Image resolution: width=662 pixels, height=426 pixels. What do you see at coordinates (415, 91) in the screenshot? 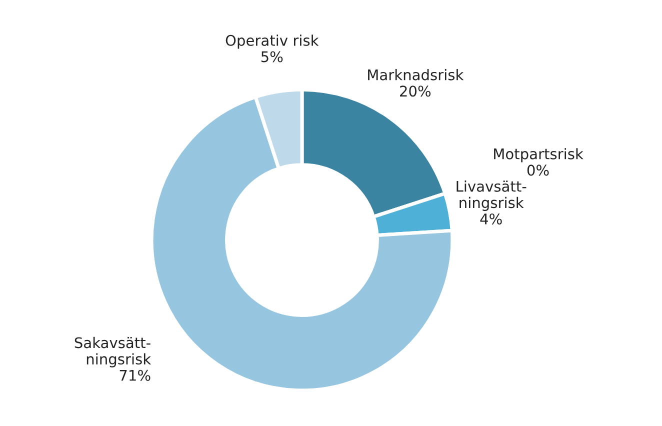
I see `data-label: 20%` at bounding box center [415, 91].